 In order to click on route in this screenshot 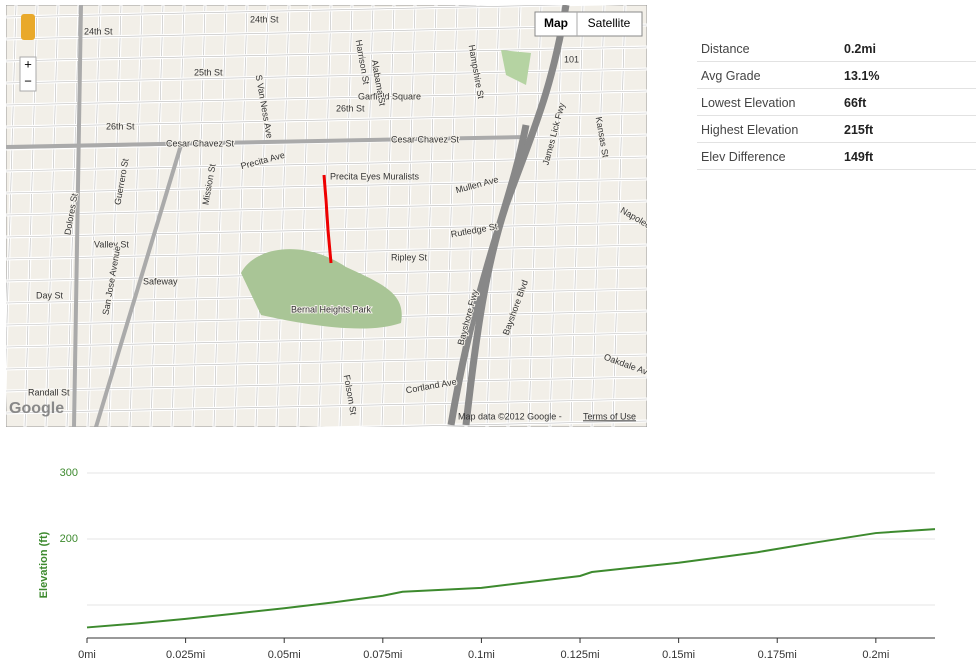, I will do `click(327, 219)`.